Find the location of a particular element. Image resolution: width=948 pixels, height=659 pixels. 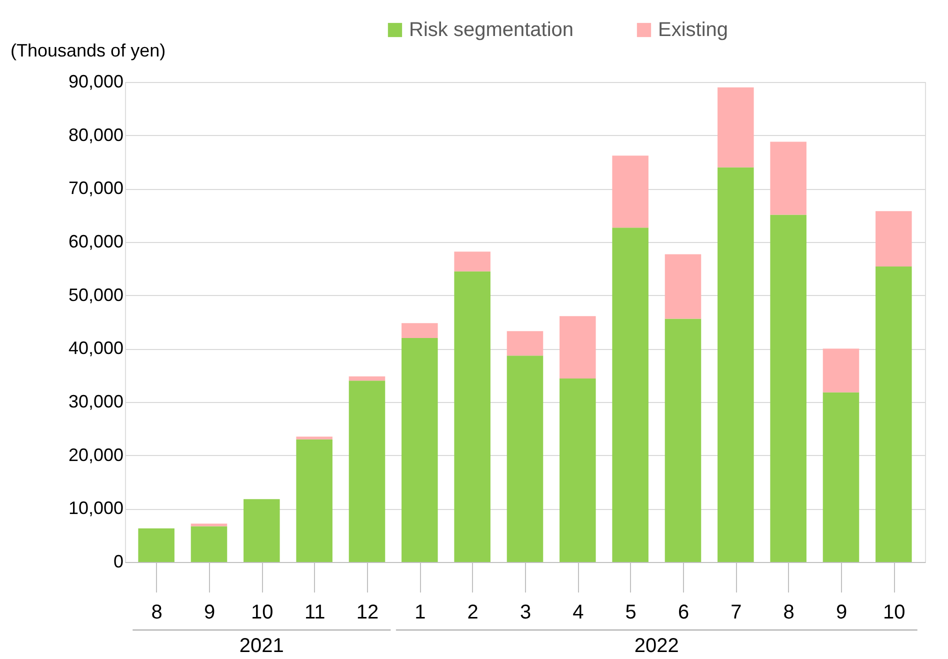

y-tick-label: 10,000 is located at coordinates (96, 508).